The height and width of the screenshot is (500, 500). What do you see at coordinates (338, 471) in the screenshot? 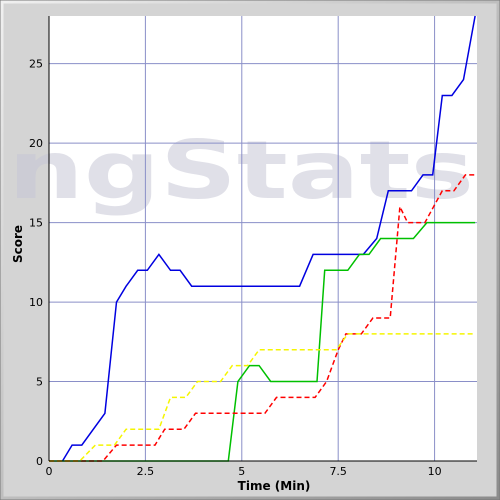
I see `x-tick-label: 7.5` at bounding box center [338, 471].